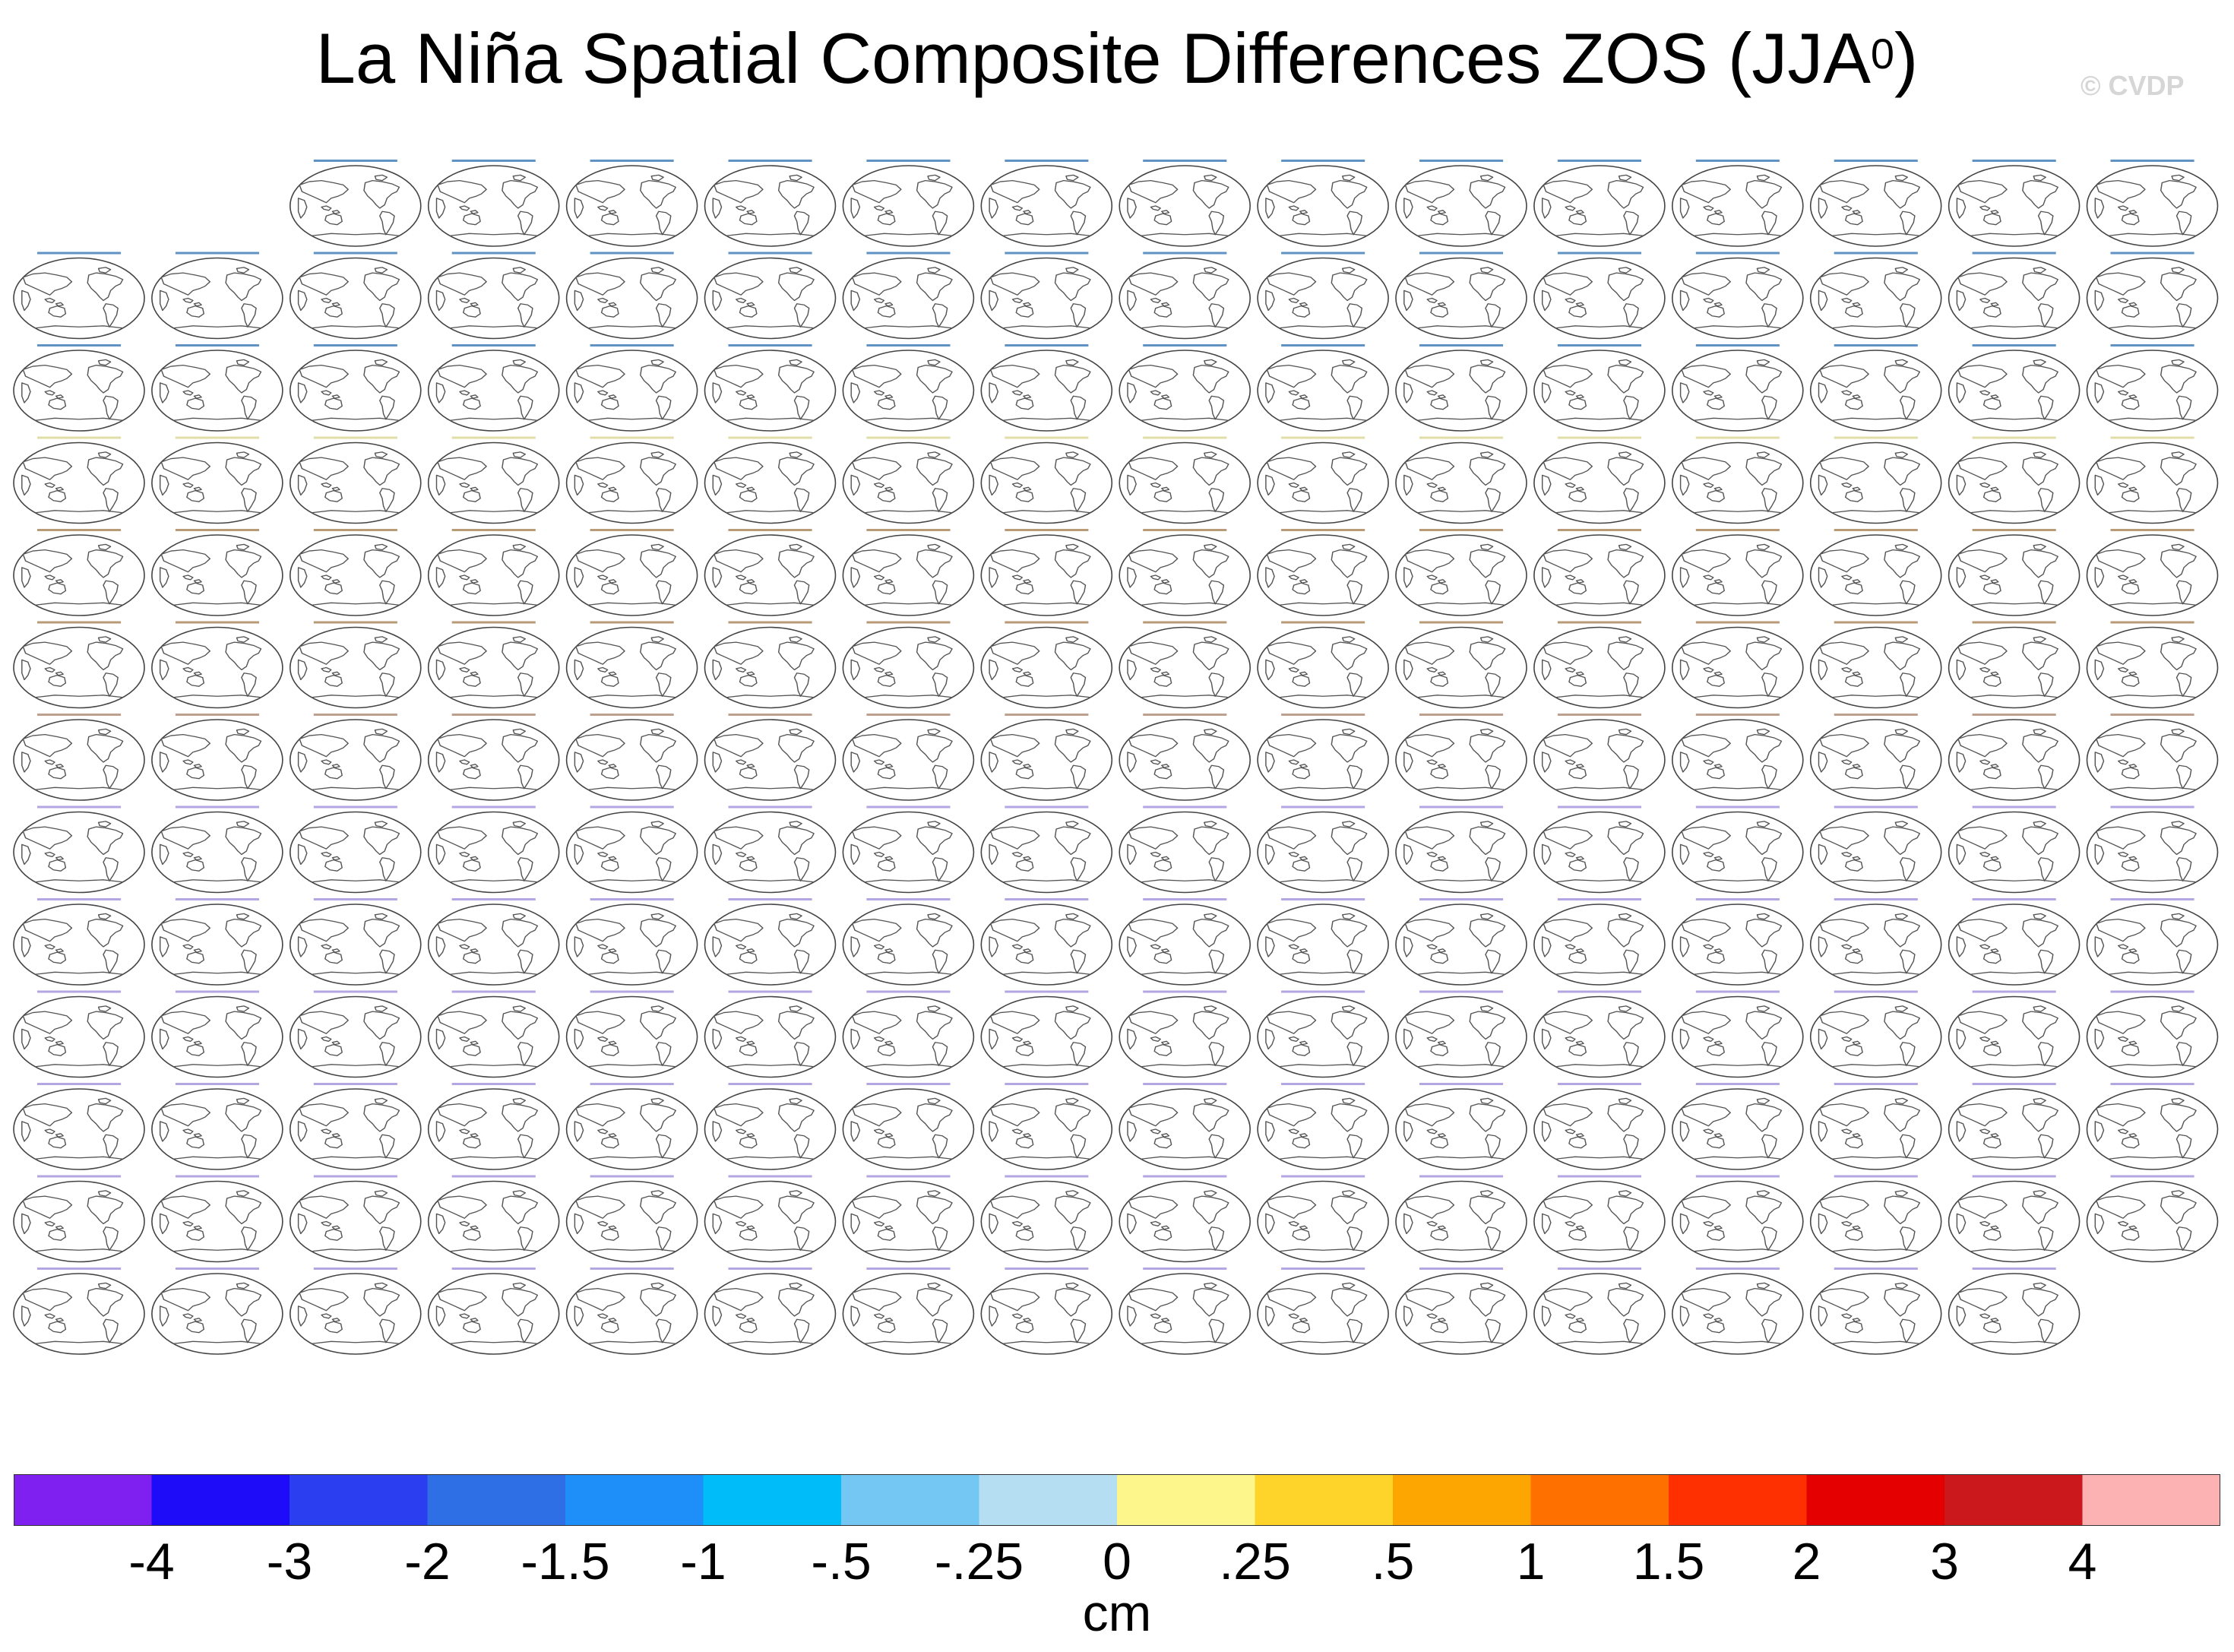 Image resolution: width=2234 pixels, height=1652 pixels. What do you see at coordinates (1599, 298) in the screenshot?
I see `map-outline` at bounding box center [1599, 298].